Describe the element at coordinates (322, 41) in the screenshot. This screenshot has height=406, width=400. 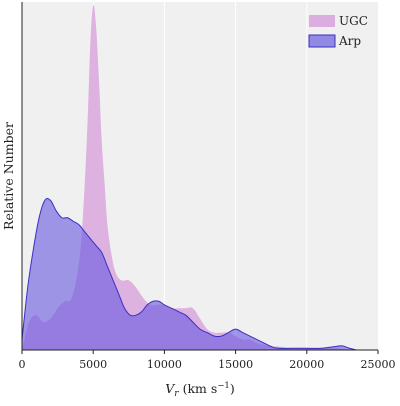
I see `legend-swatch-arp` at that location.